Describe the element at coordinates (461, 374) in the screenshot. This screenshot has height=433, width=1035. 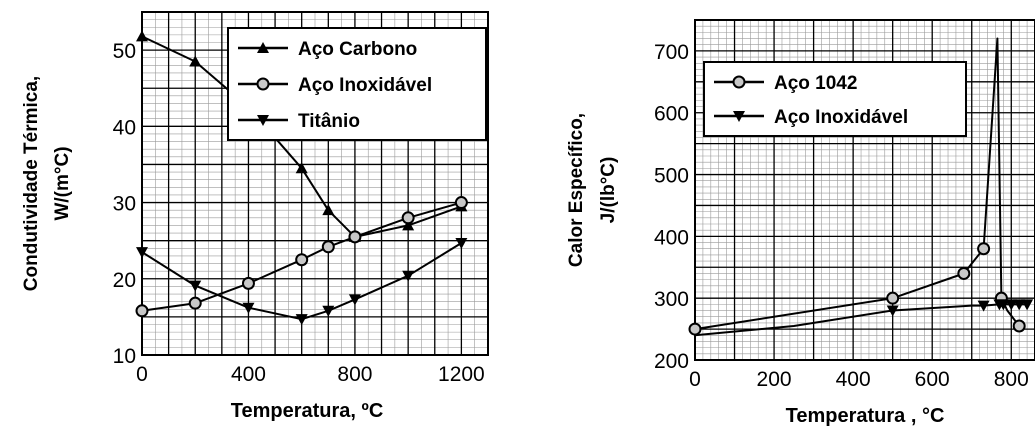
I see `x-tick-label: 1200` at that location.